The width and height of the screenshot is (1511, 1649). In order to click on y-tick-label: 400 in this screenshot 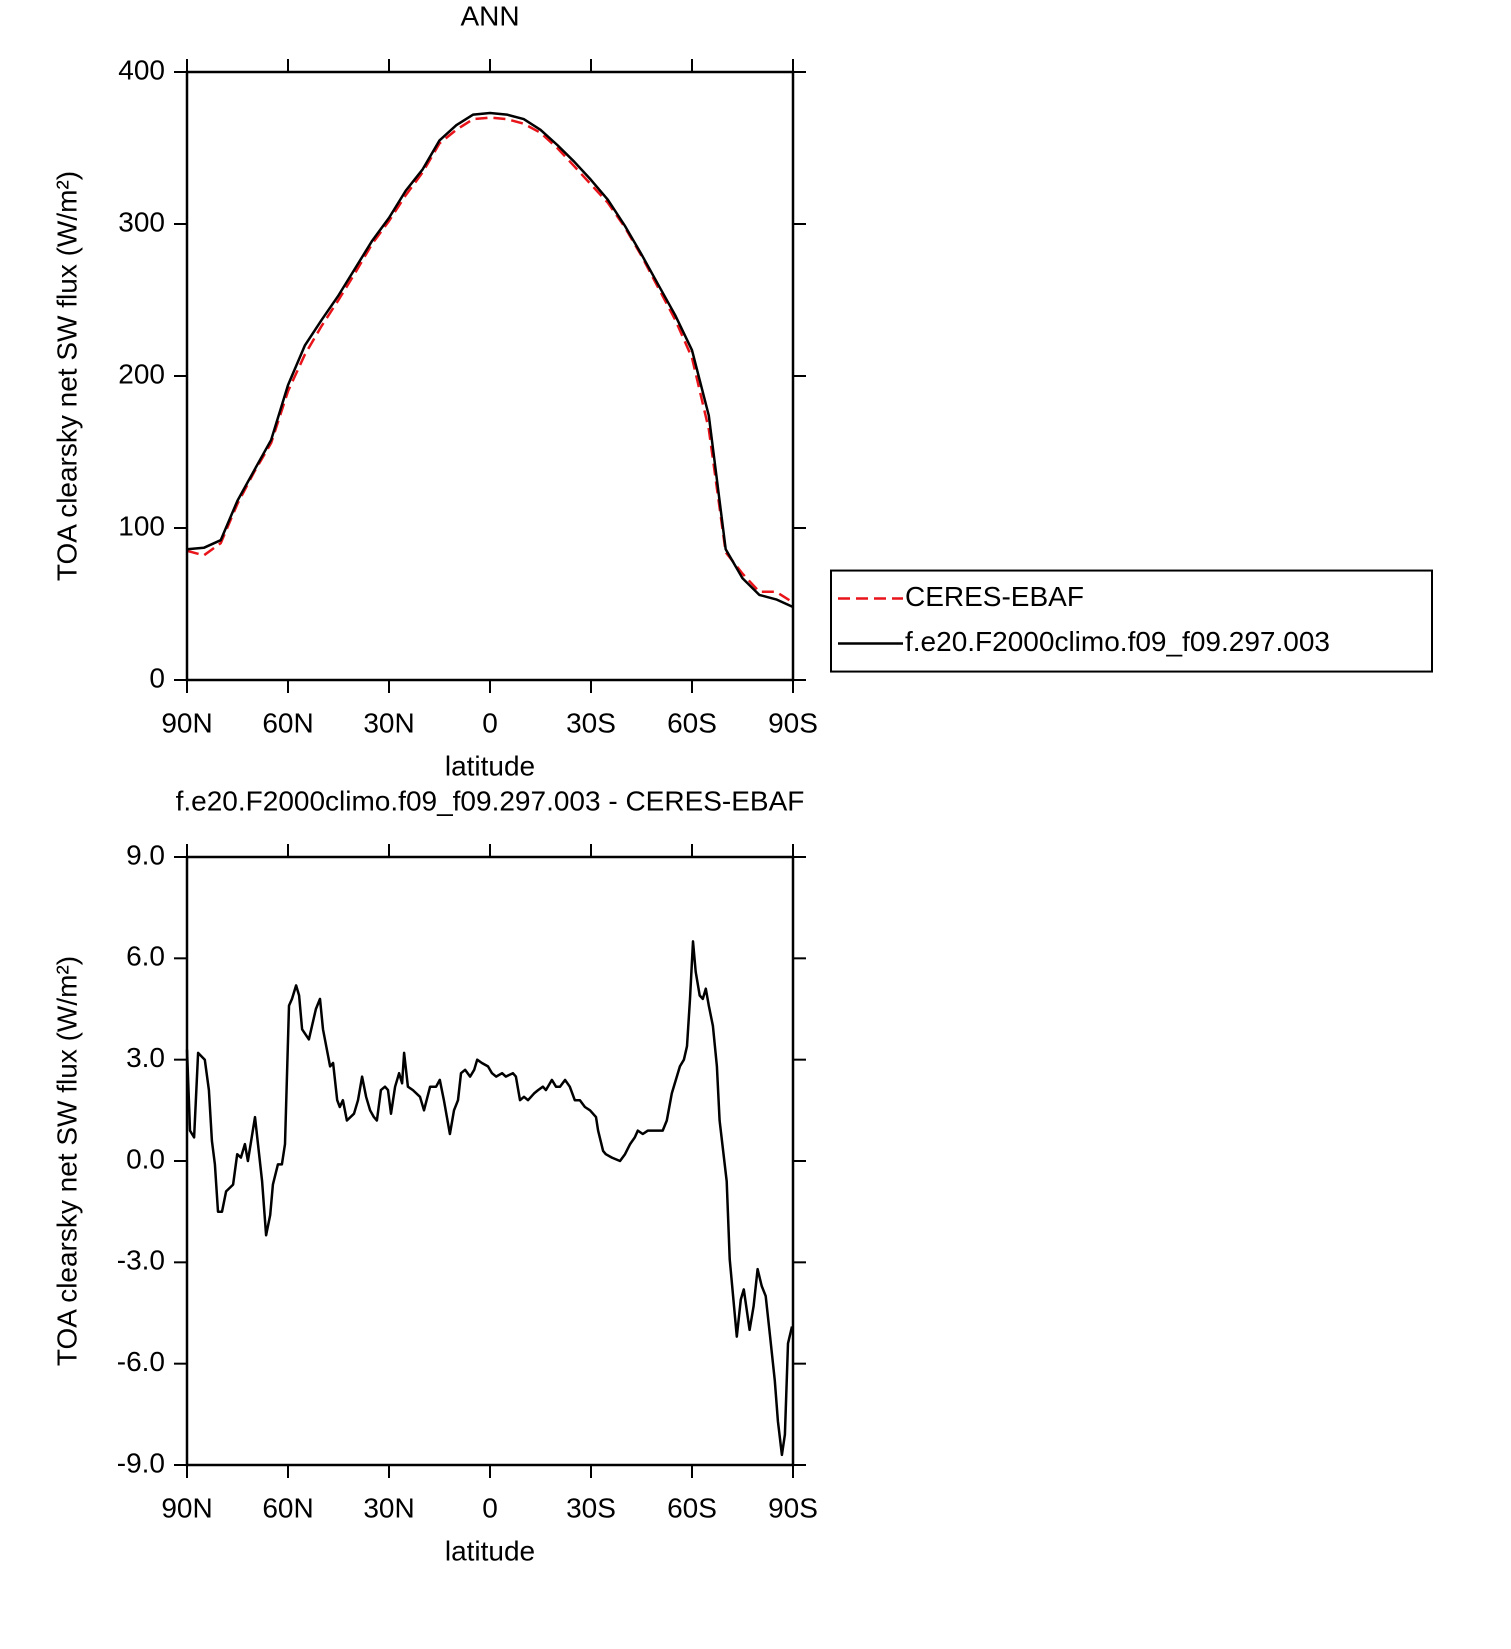, I will do `click(141, 69)`.